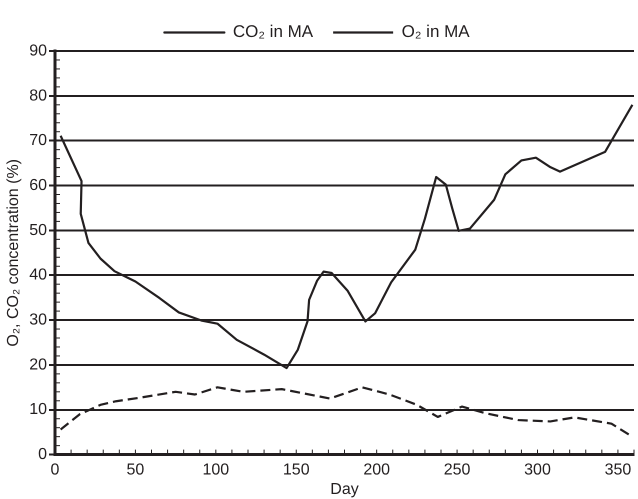  I want to click on x-tick-label: 350, so click(618, 470).